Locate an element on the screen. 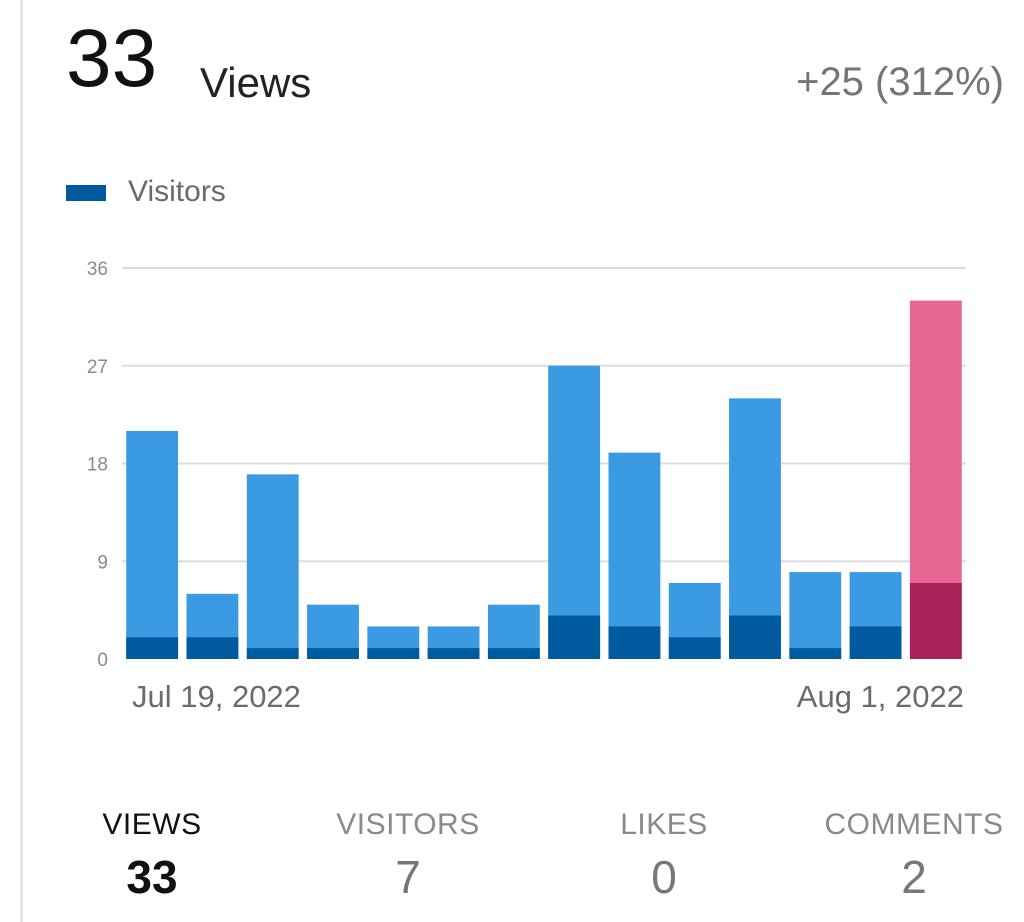 The width and height of the screenshot is (1024, 922). stat-visitors: VISITORS 7 is located at coordinates (408, 856).